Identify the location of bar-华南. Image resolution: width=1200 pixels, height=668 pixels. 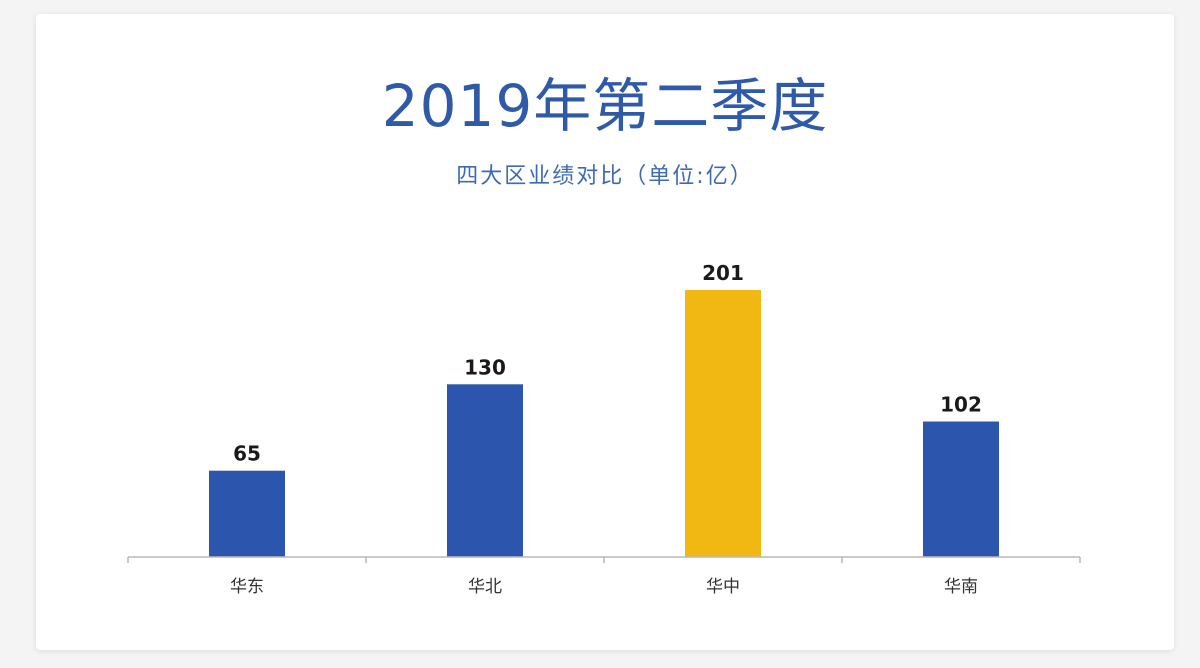
(961, 489).